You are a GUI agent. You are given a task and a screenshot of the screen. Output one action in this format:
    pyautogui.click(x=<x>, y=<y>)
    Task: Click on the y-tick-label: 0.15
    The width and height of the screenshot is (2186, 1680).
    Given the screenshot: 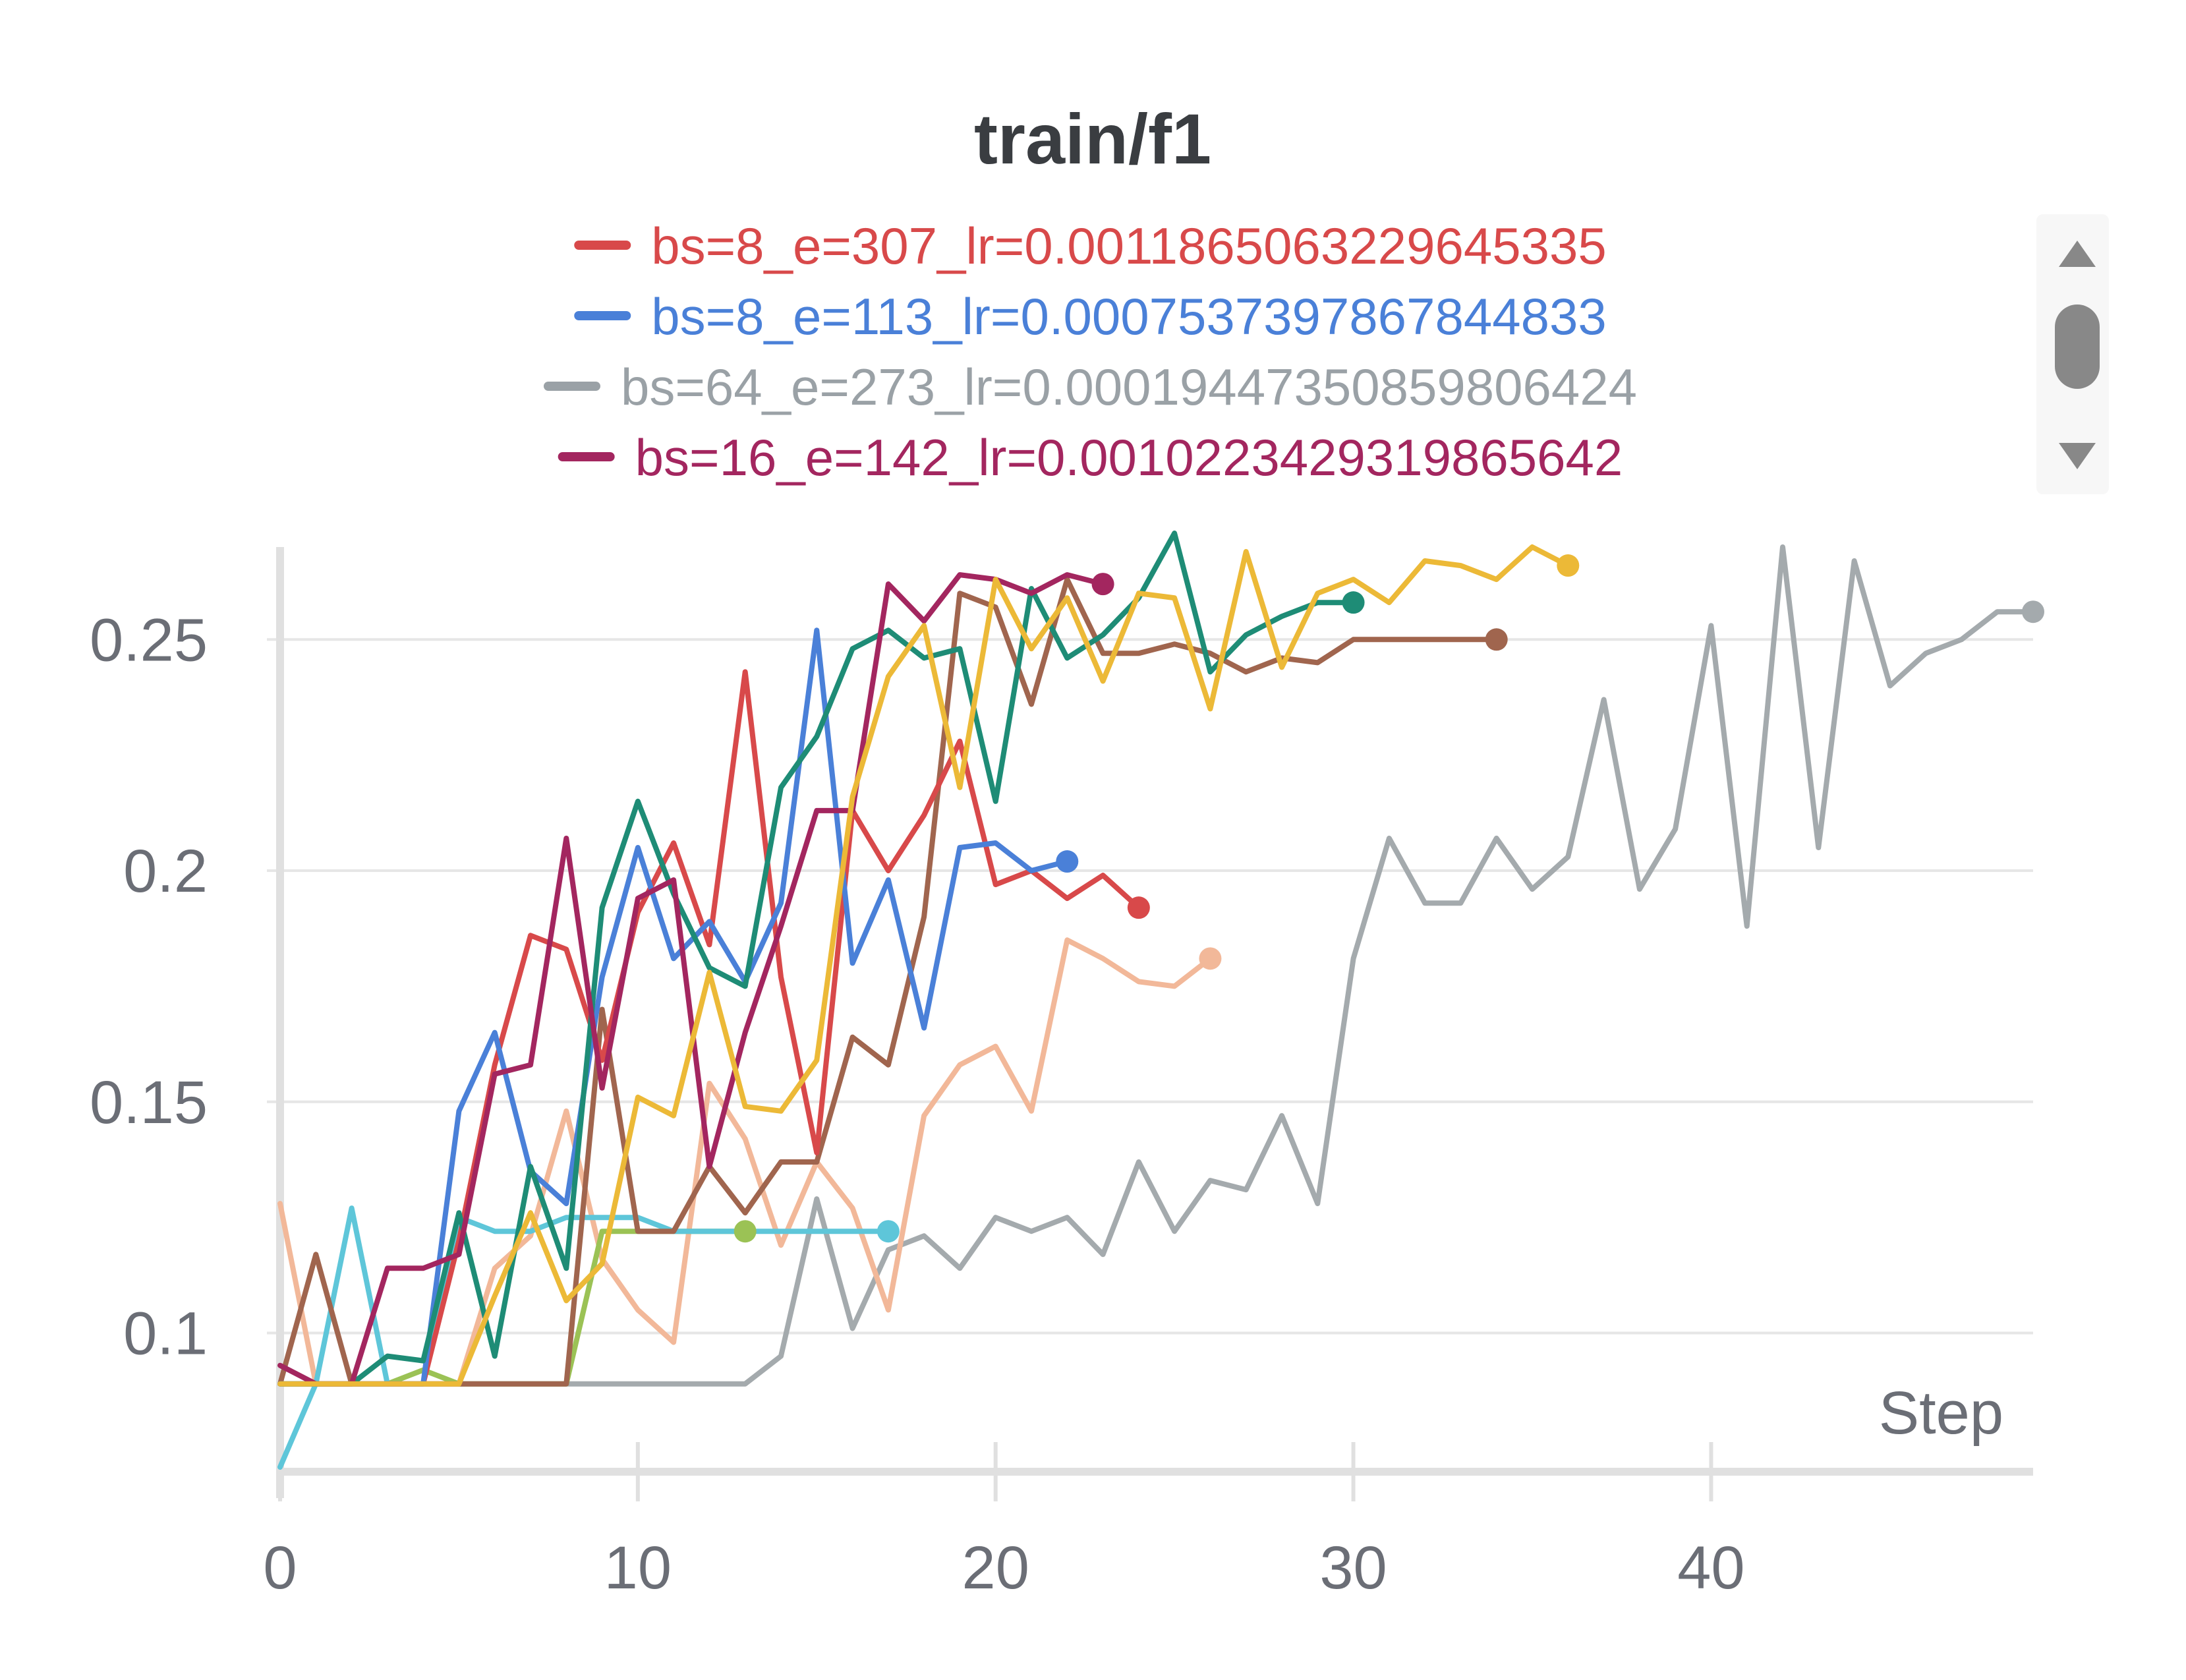 What is the action you would take?
    pyautogui.click(x=149, y=1102)
    